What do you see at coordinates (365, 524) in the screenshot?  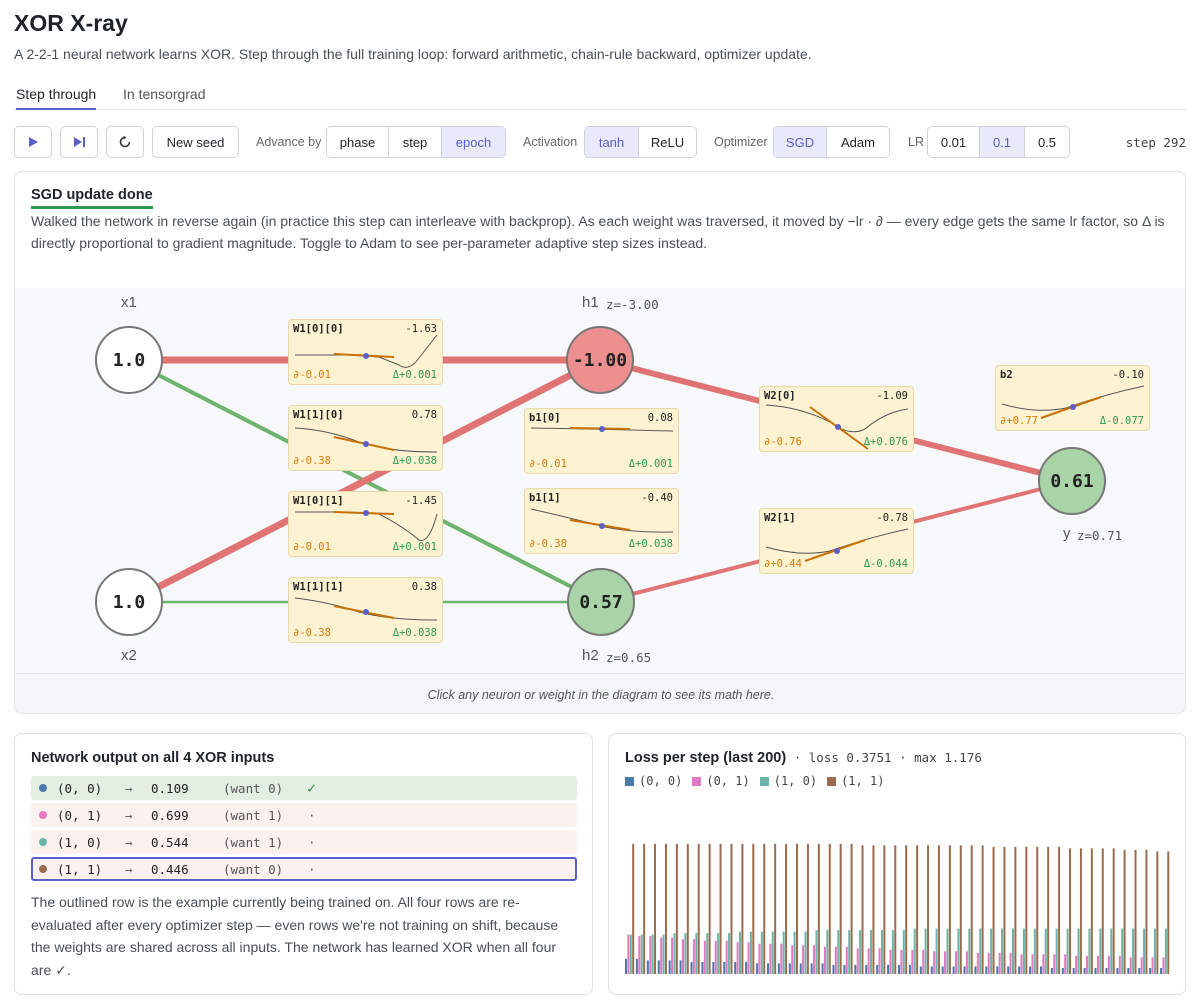 I see `weight-card-w1-0-1: W1[0][1] -1.45 ∂-0.01 Δ+0.001` at bounding box center [365, 524].